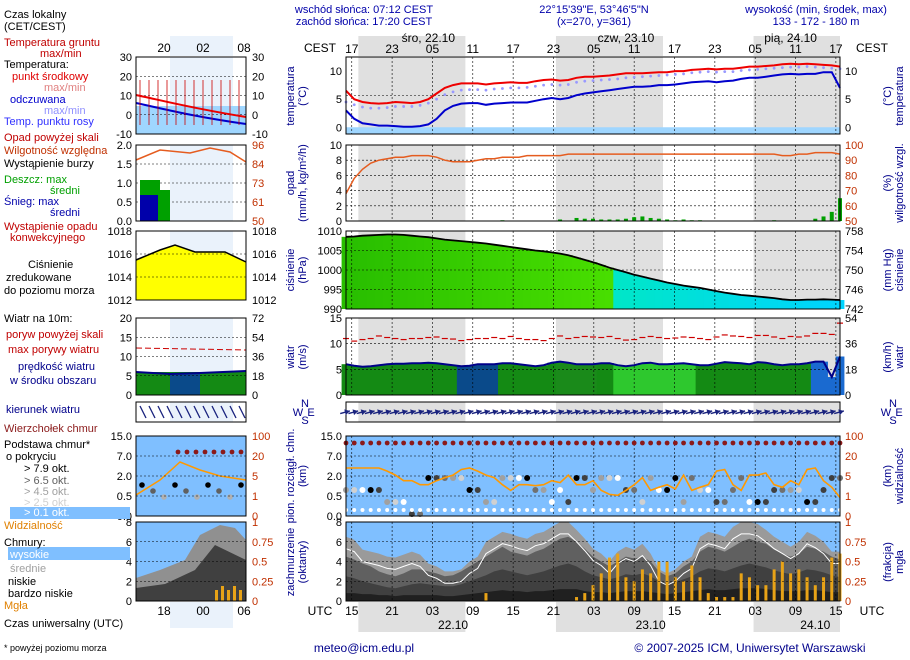  I want to click on mini-frame, so click(191, 412).